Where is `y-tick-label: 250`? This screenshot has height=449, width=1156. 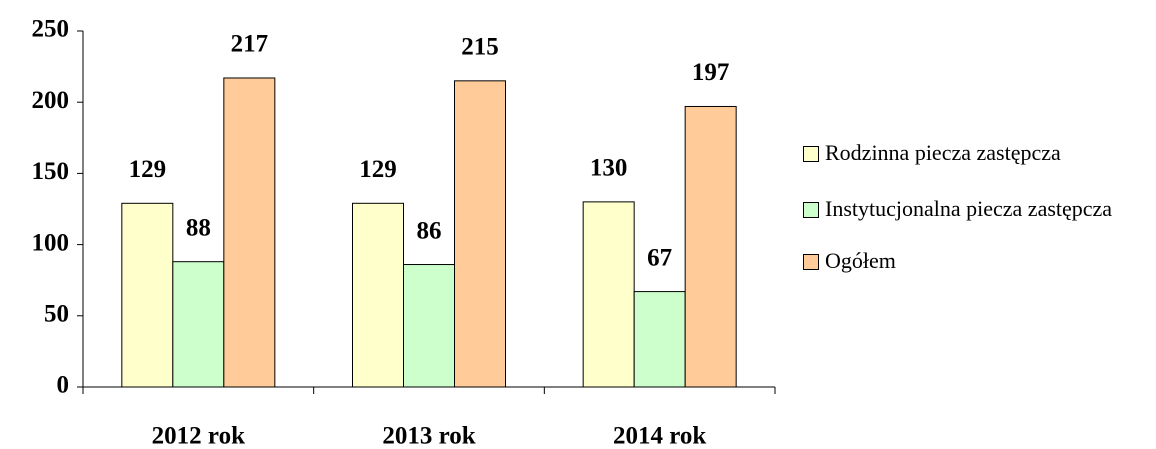
y-tick-label: 250 is located at coordinates (51, 29).